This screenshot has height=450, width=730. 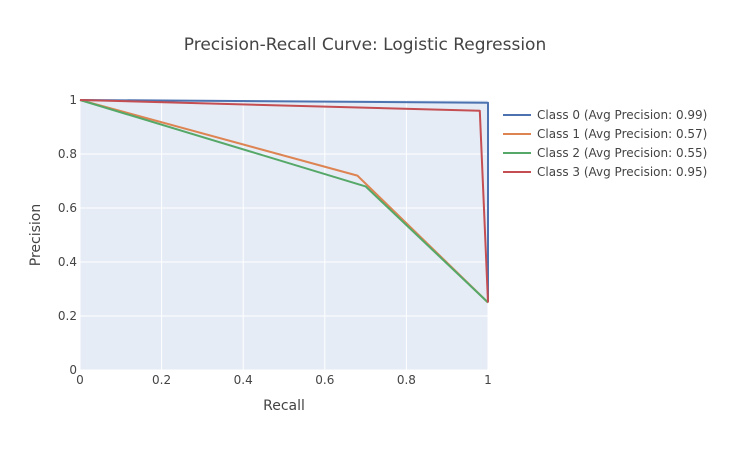 What do you see at coordinates (622, 153) in the screenshot?
I see `legend-label: Class 2 (Avg Precision: 0.55)` at bounding box center [622, 153].